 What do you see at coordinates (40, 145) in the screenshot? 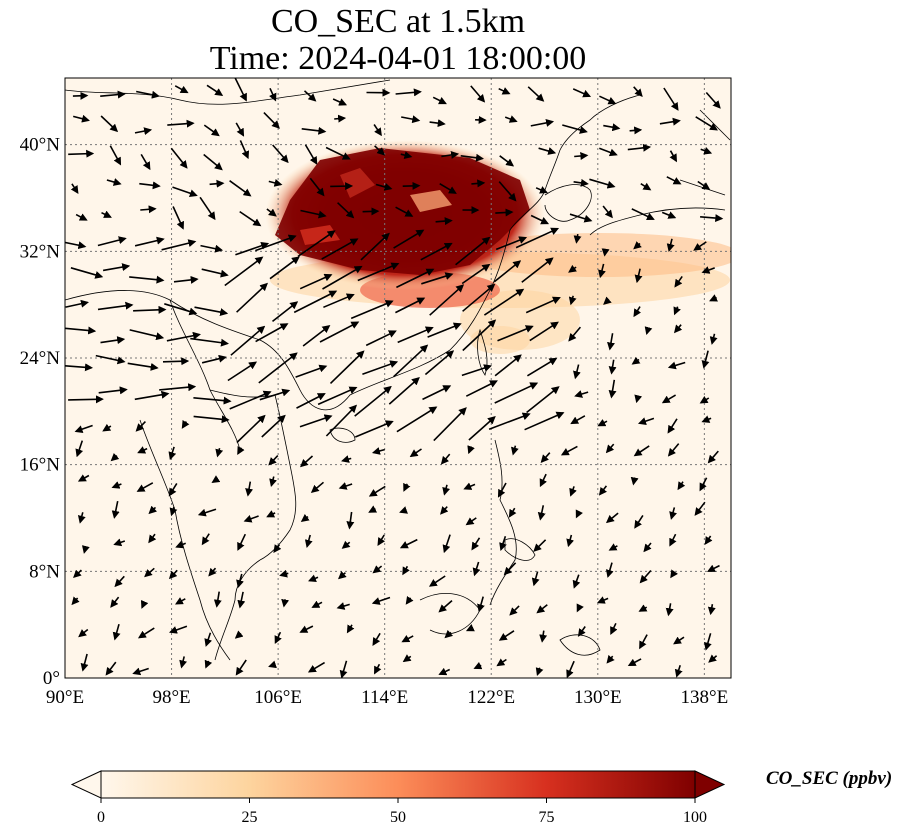
I see `lat-tick-label: 40°N` at bounding box center [40, 145].